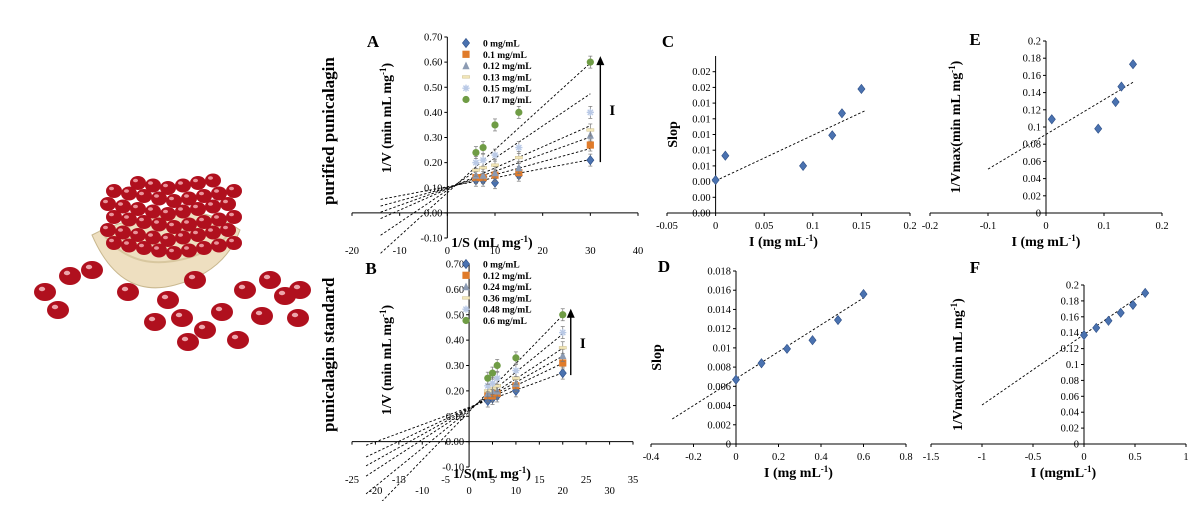  What do you see at coordinates (507, 67) in the screenshot?
I see `legend-label-3: 0.12 mg/mL` at bounding box center [507, 67].